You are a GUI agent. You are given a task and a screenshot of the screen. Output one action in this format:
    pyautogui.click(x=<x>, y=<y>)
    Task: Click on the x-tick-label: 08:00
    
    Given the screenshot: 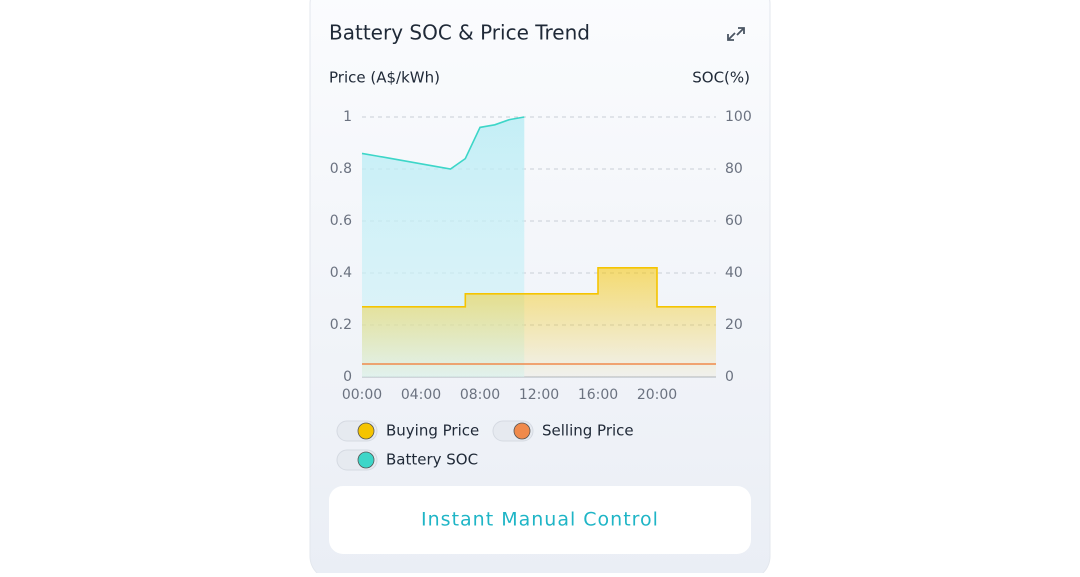 What is the action you would take?
    pyautogui.click(x=480, y=395)
    